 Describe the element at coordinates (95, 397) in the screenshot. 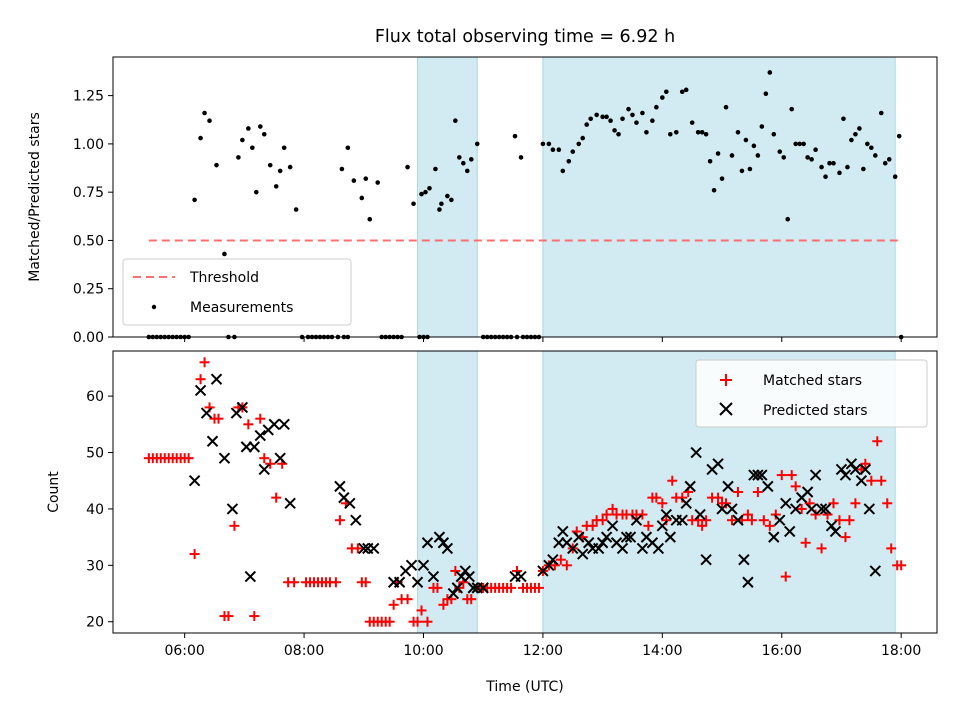

I see `y-tick-label: 60` at that location.